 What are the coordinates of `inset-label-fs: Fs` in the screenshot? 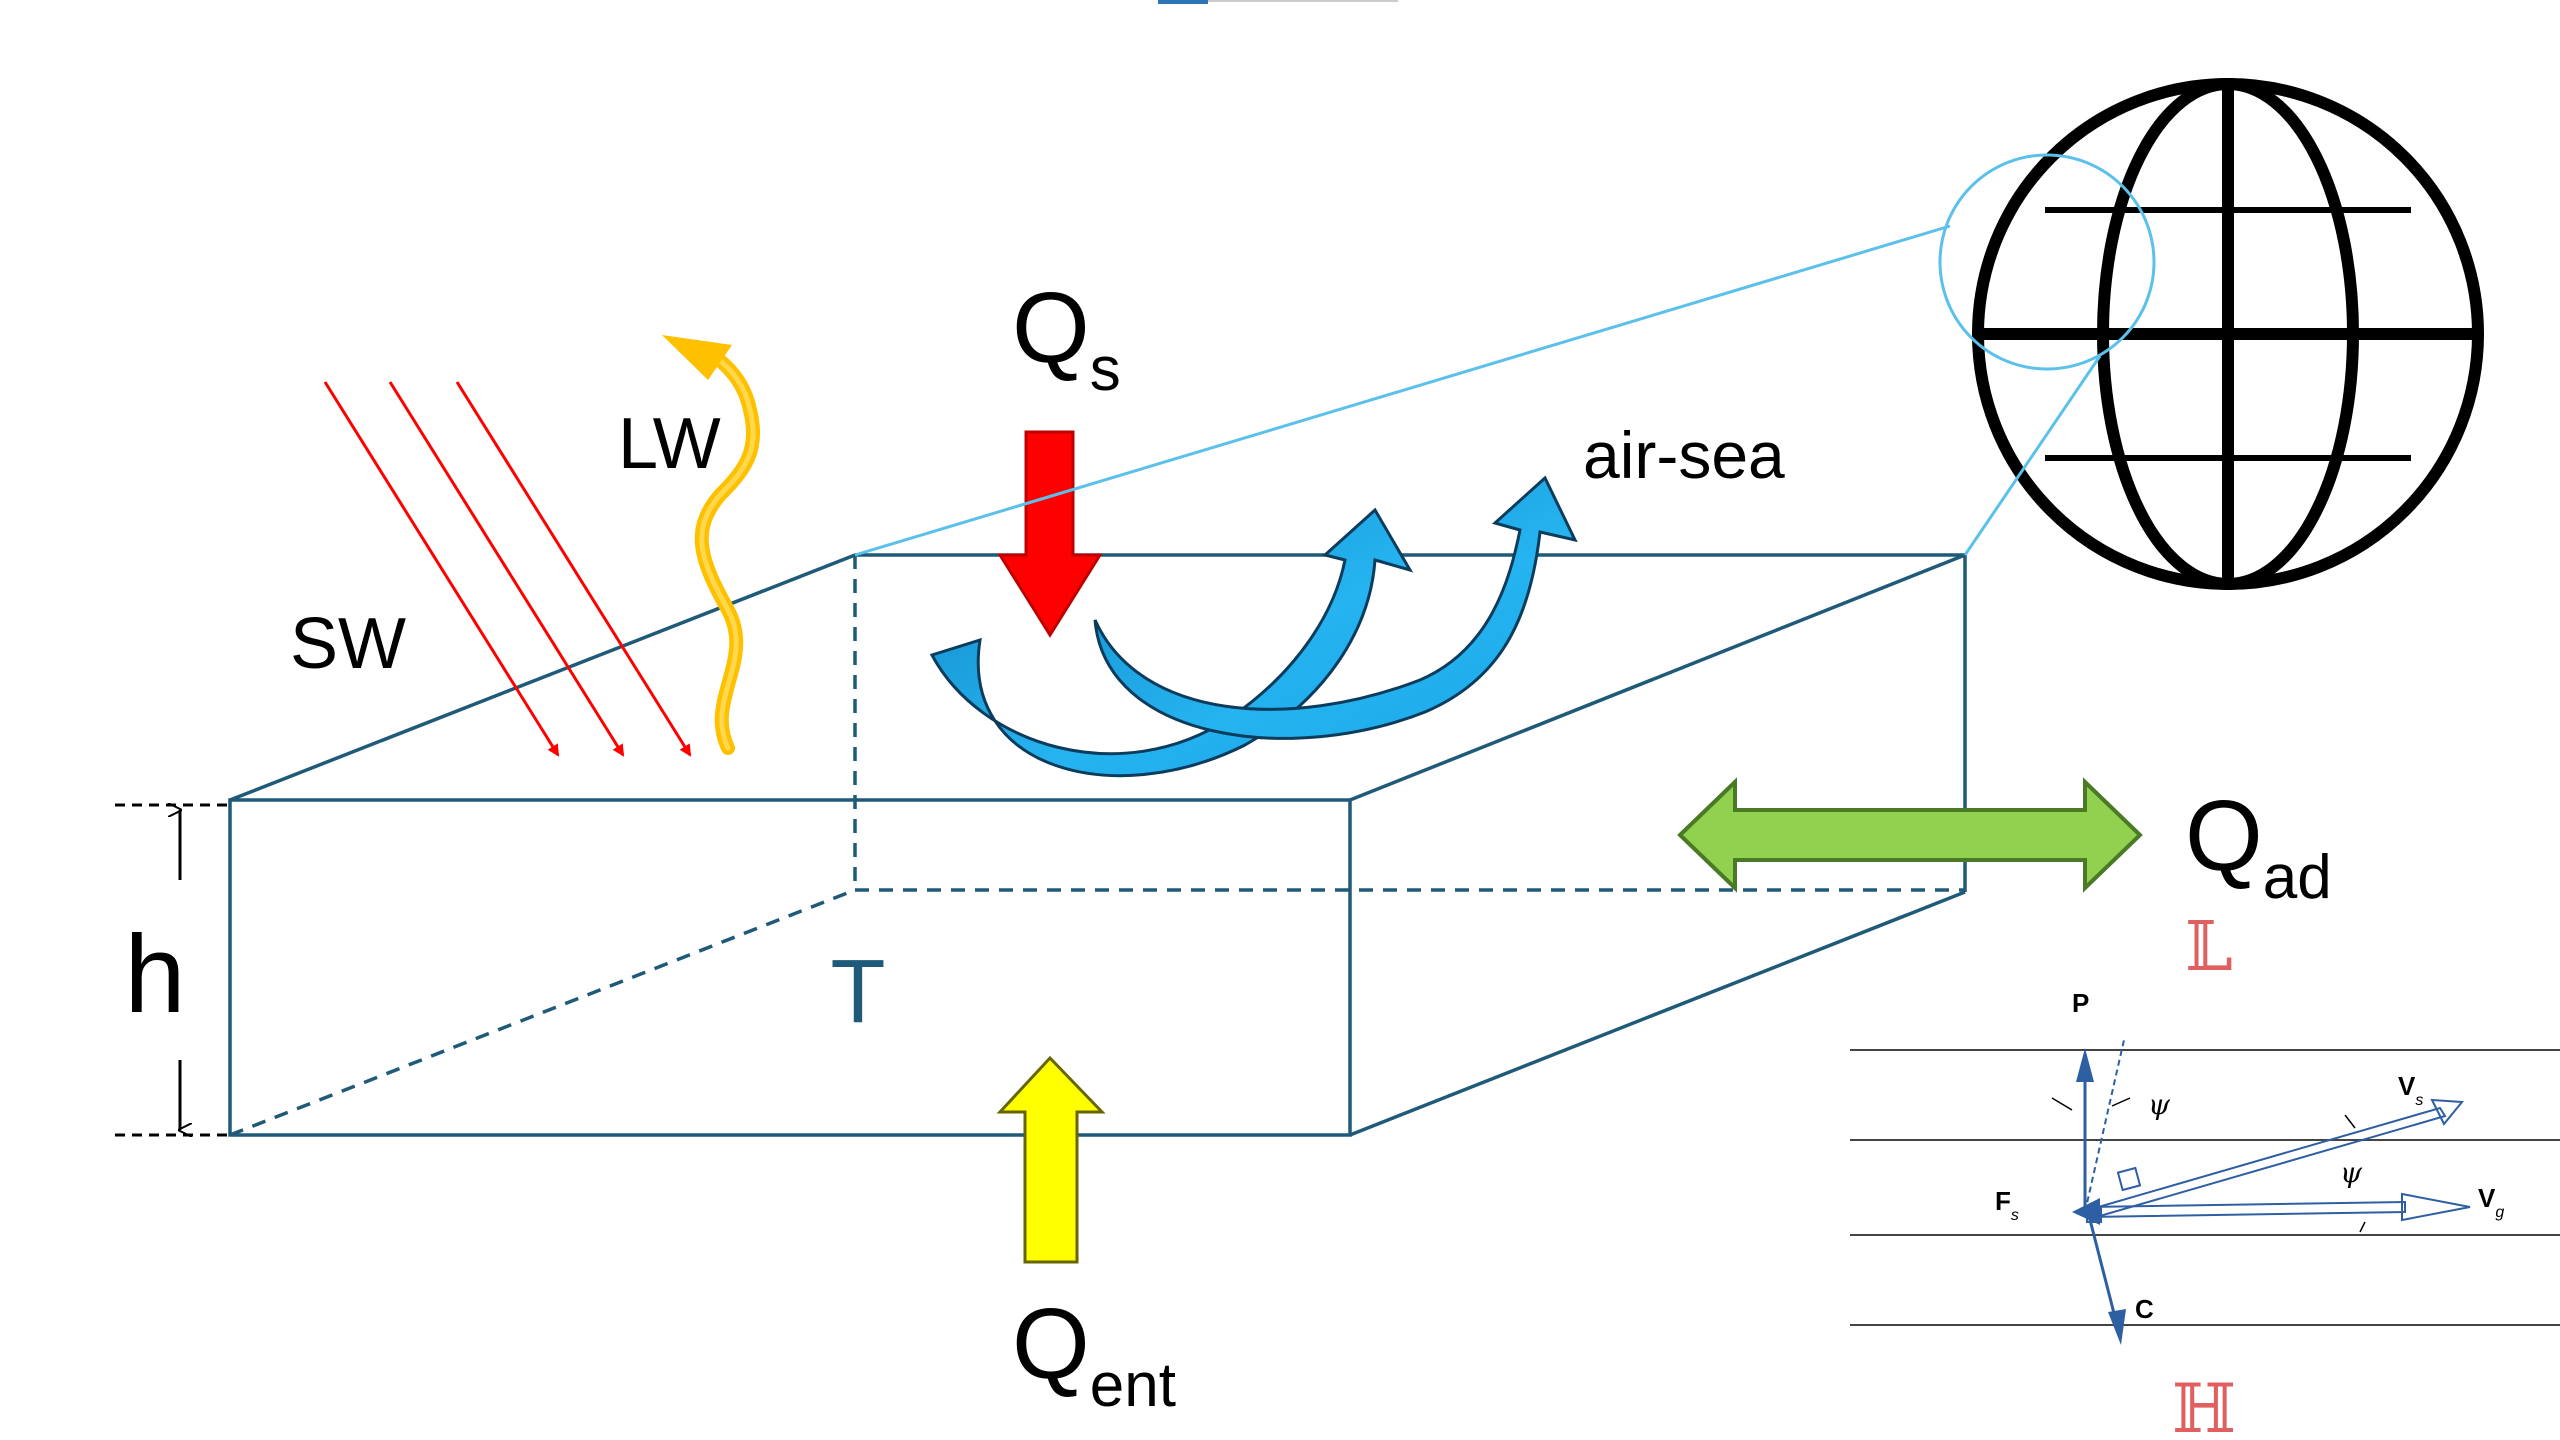 It's located at (2007, 1205).